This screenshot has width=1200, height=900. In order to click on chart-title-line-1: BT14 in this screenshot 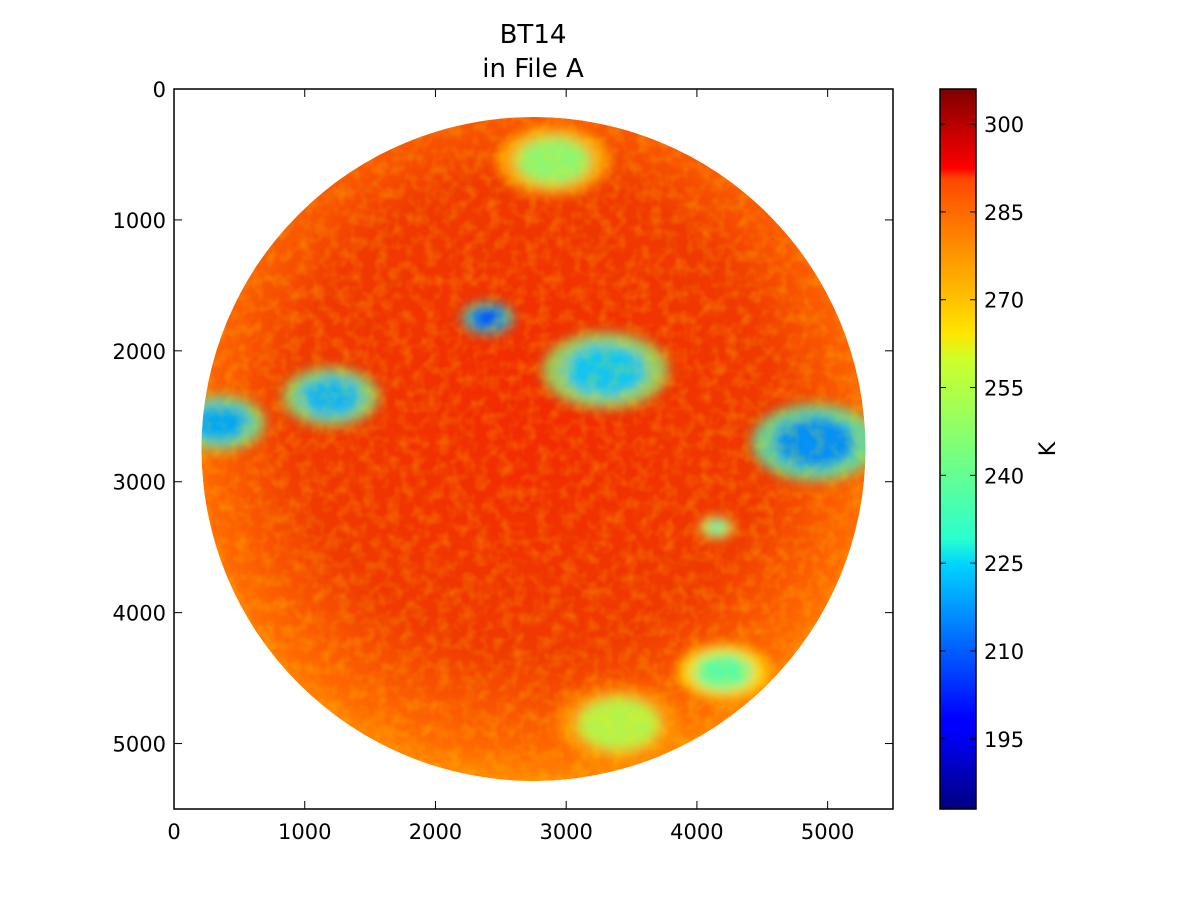, I will do `click(533, 35)`.